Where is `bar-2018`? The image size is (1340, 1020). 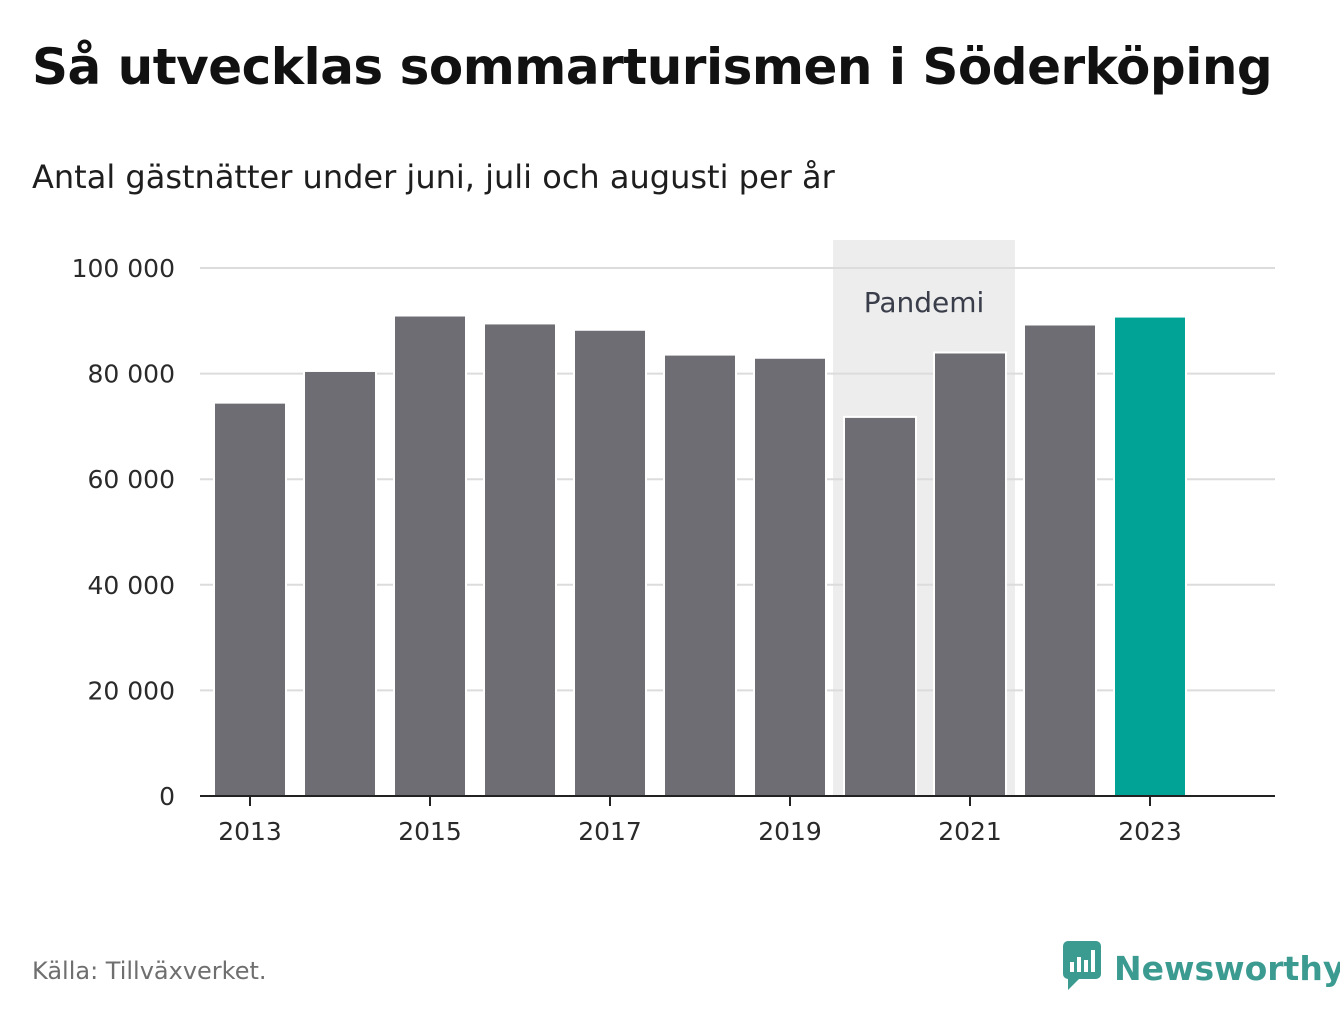
bar-2018 is located at coordinates (700, 575).